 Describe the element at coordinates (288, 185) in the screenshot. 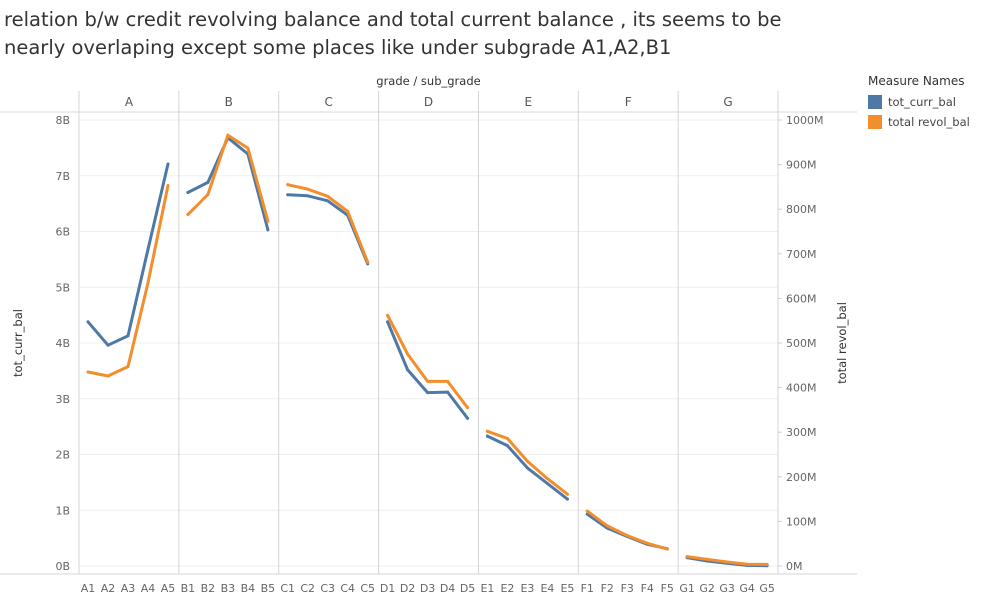

I see `data-point-total-revol-bal-C1` at that location.